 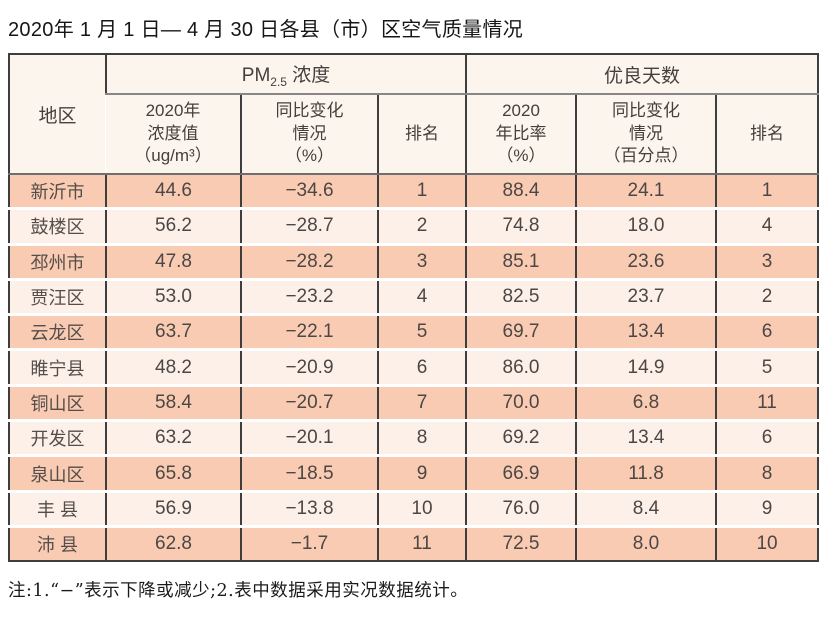 I want to click on pm-rank-cell: 2, so click(x=421, y=227).